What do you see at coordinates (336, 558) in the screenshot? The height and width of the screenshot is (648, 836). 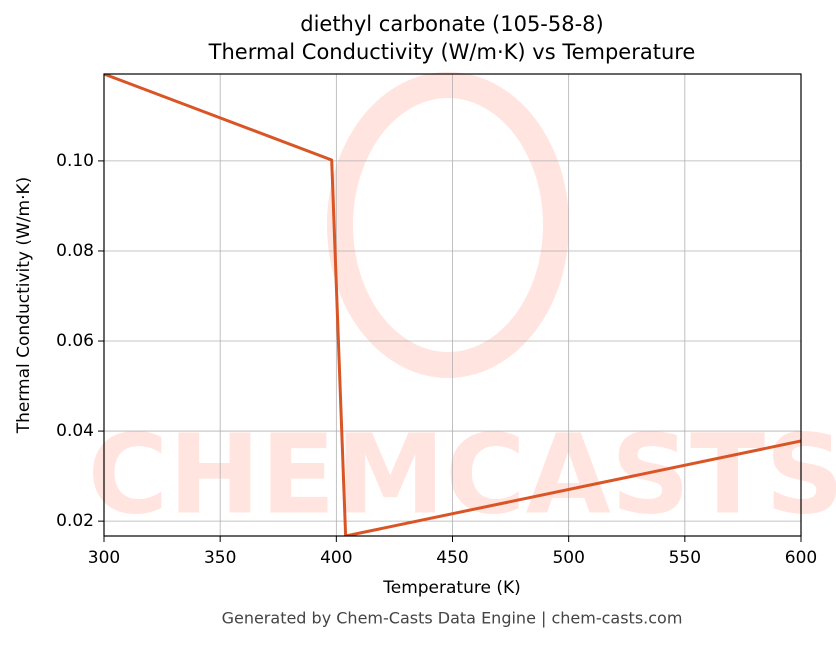 I see `x-tick-label: 400` at bounding box center [336, 558].